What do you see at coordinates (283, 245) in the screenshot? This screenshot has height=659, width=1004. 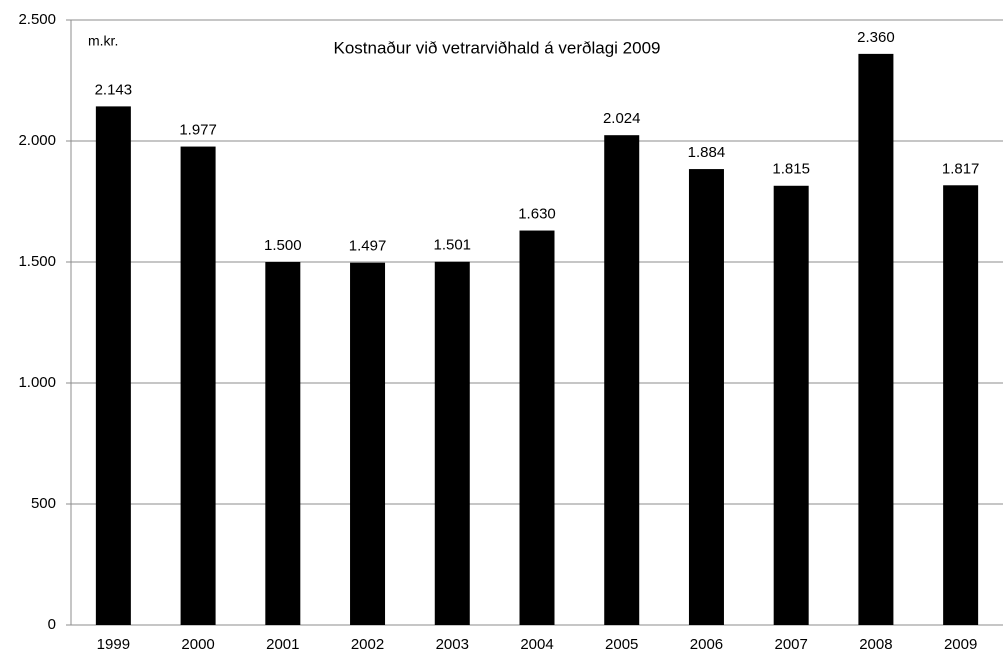 I see `value-label: 1.500` at bounding box center [283, 245].